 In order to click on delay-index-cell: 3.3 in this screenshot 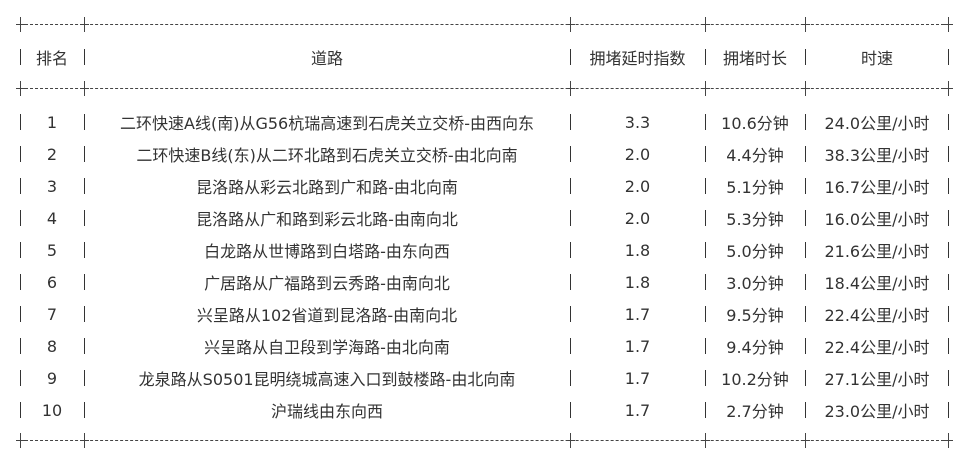, I will do `click(637, 122)`.